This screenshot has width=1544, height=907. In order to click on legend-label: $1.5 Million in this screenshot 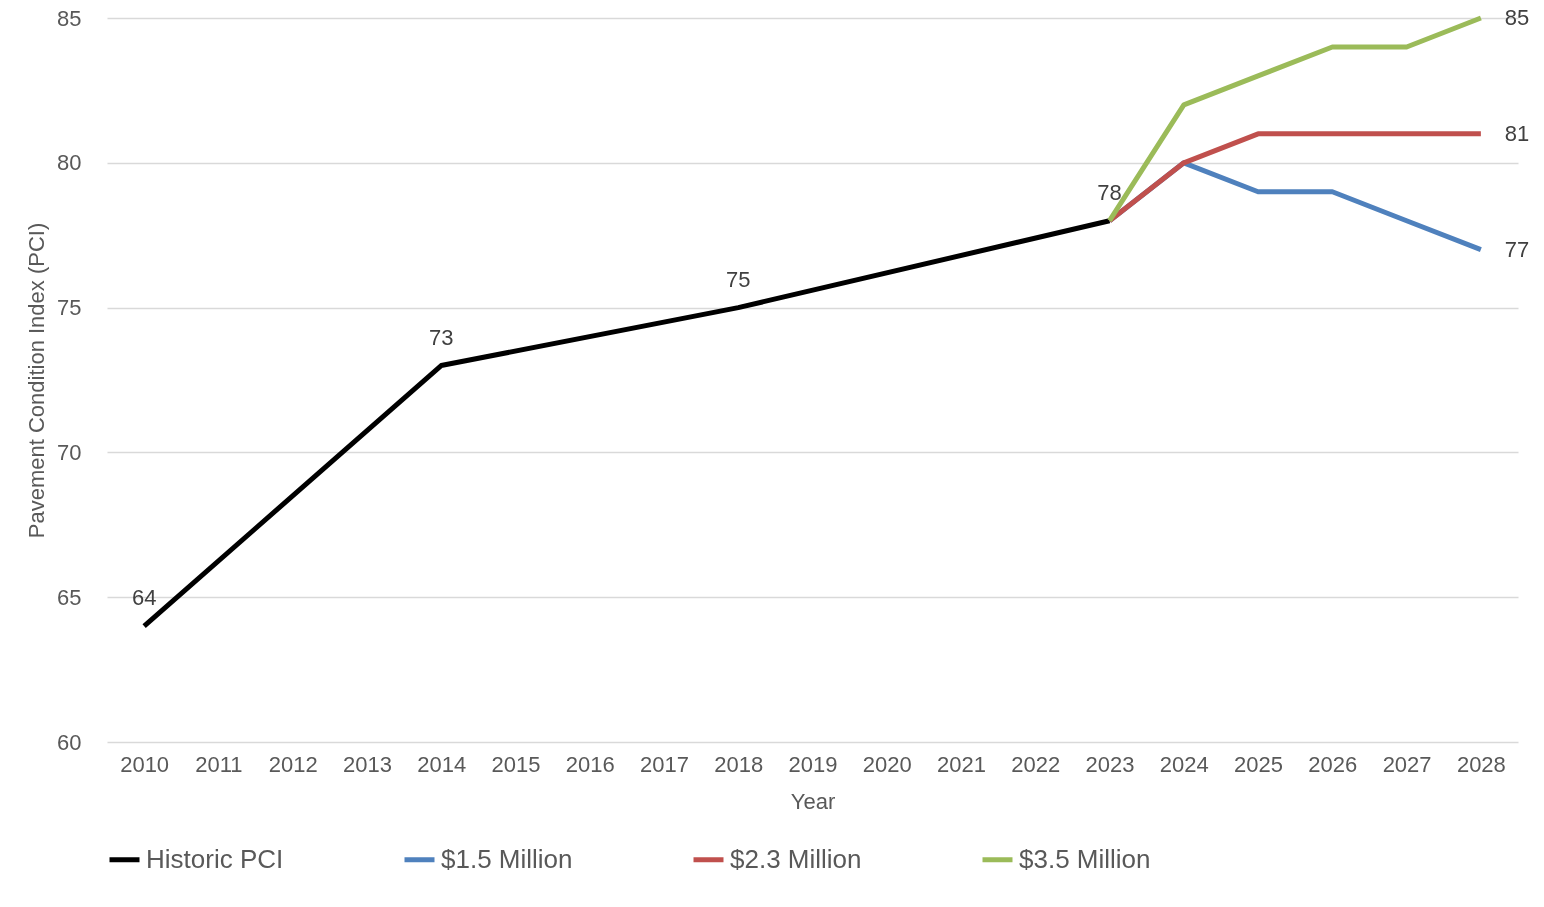, I will do `click(507, 858)`.